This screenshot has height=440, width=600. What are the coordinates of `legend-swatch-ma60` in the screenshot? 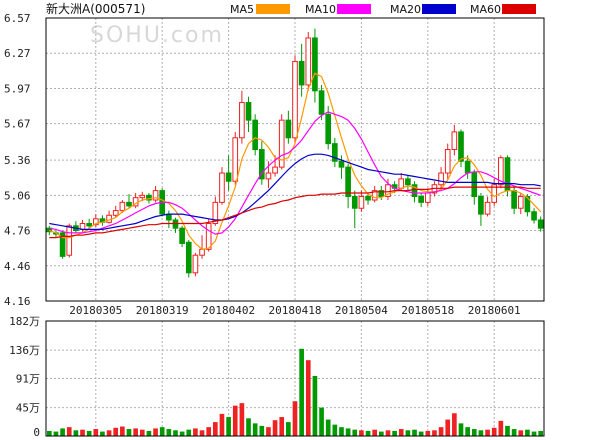 It's located at (519, 9).